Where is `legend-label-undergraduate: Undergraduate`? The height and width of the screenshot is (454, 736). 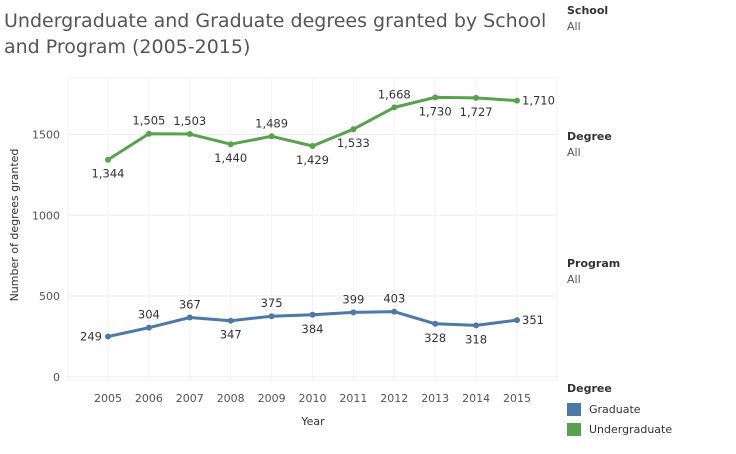
legend-label-undergraduate: Undergraduate is located at coordinates (631, 429).